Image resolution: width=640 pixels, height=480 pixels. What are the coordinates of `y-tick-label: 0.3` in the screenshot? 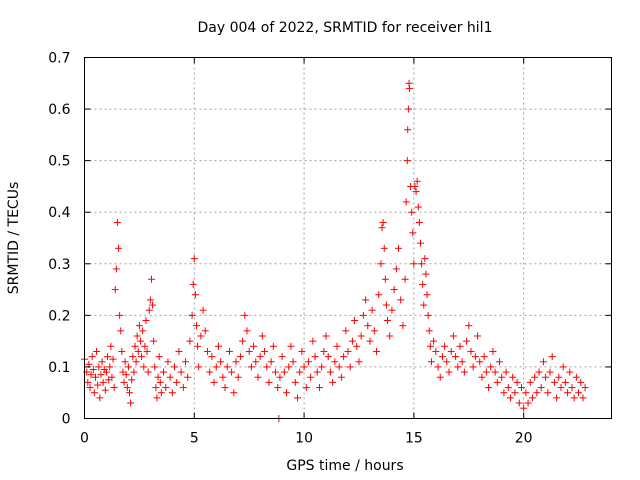 It's located at (59, 265).